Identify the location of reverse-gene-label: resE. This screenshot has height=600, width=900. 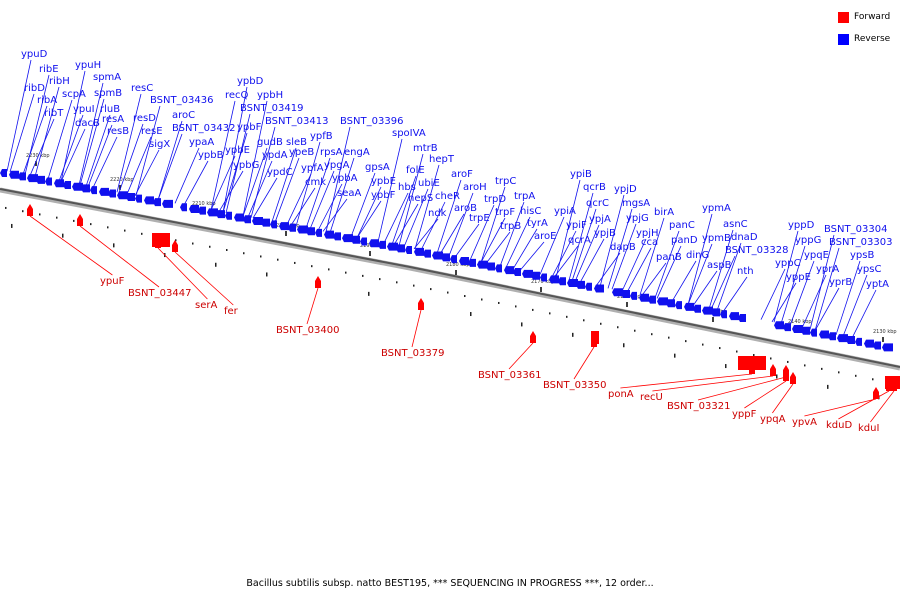
(152, 131).